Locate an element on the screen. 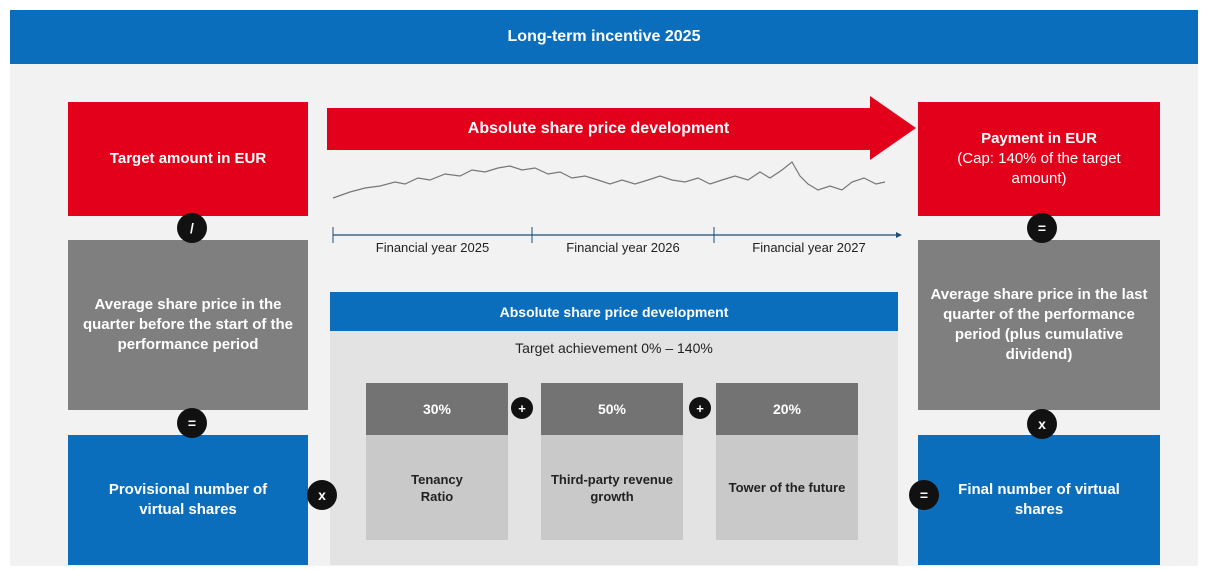 This screenshot has height=570, width=1208. timeline-label: Financial year 2027 is located at coordinates (809, 247).